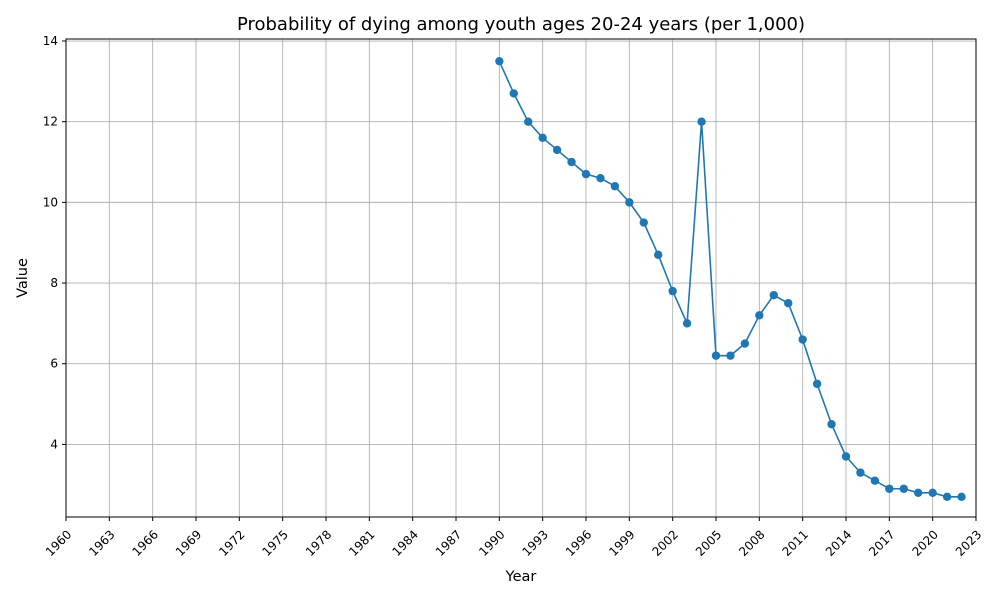  Describe the element at coordinates (665, 542) in the screenshot. I see `x-tick-label: 2002` at that location.